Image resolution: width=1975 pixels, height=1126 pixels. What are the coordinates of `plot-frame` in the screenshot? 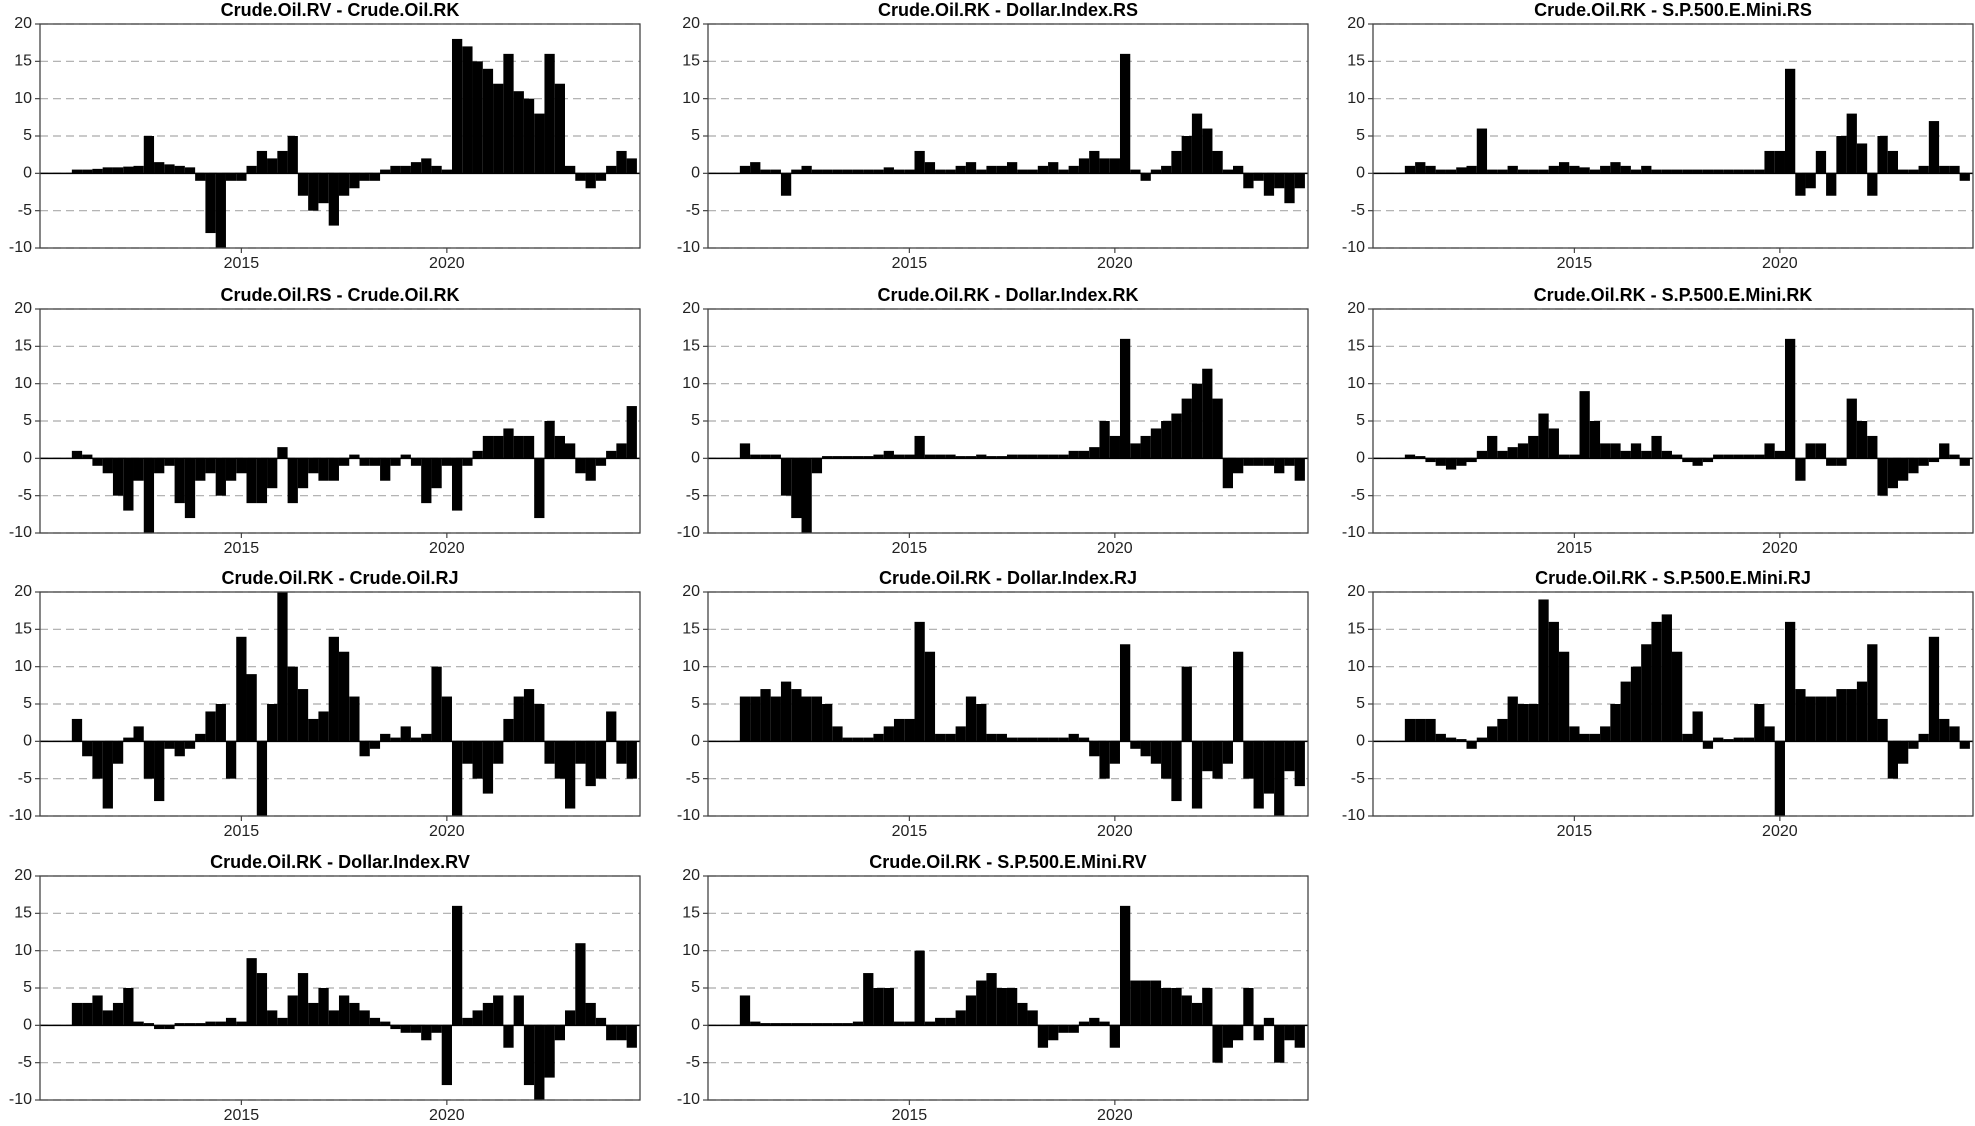 It's located at (1673, 421).